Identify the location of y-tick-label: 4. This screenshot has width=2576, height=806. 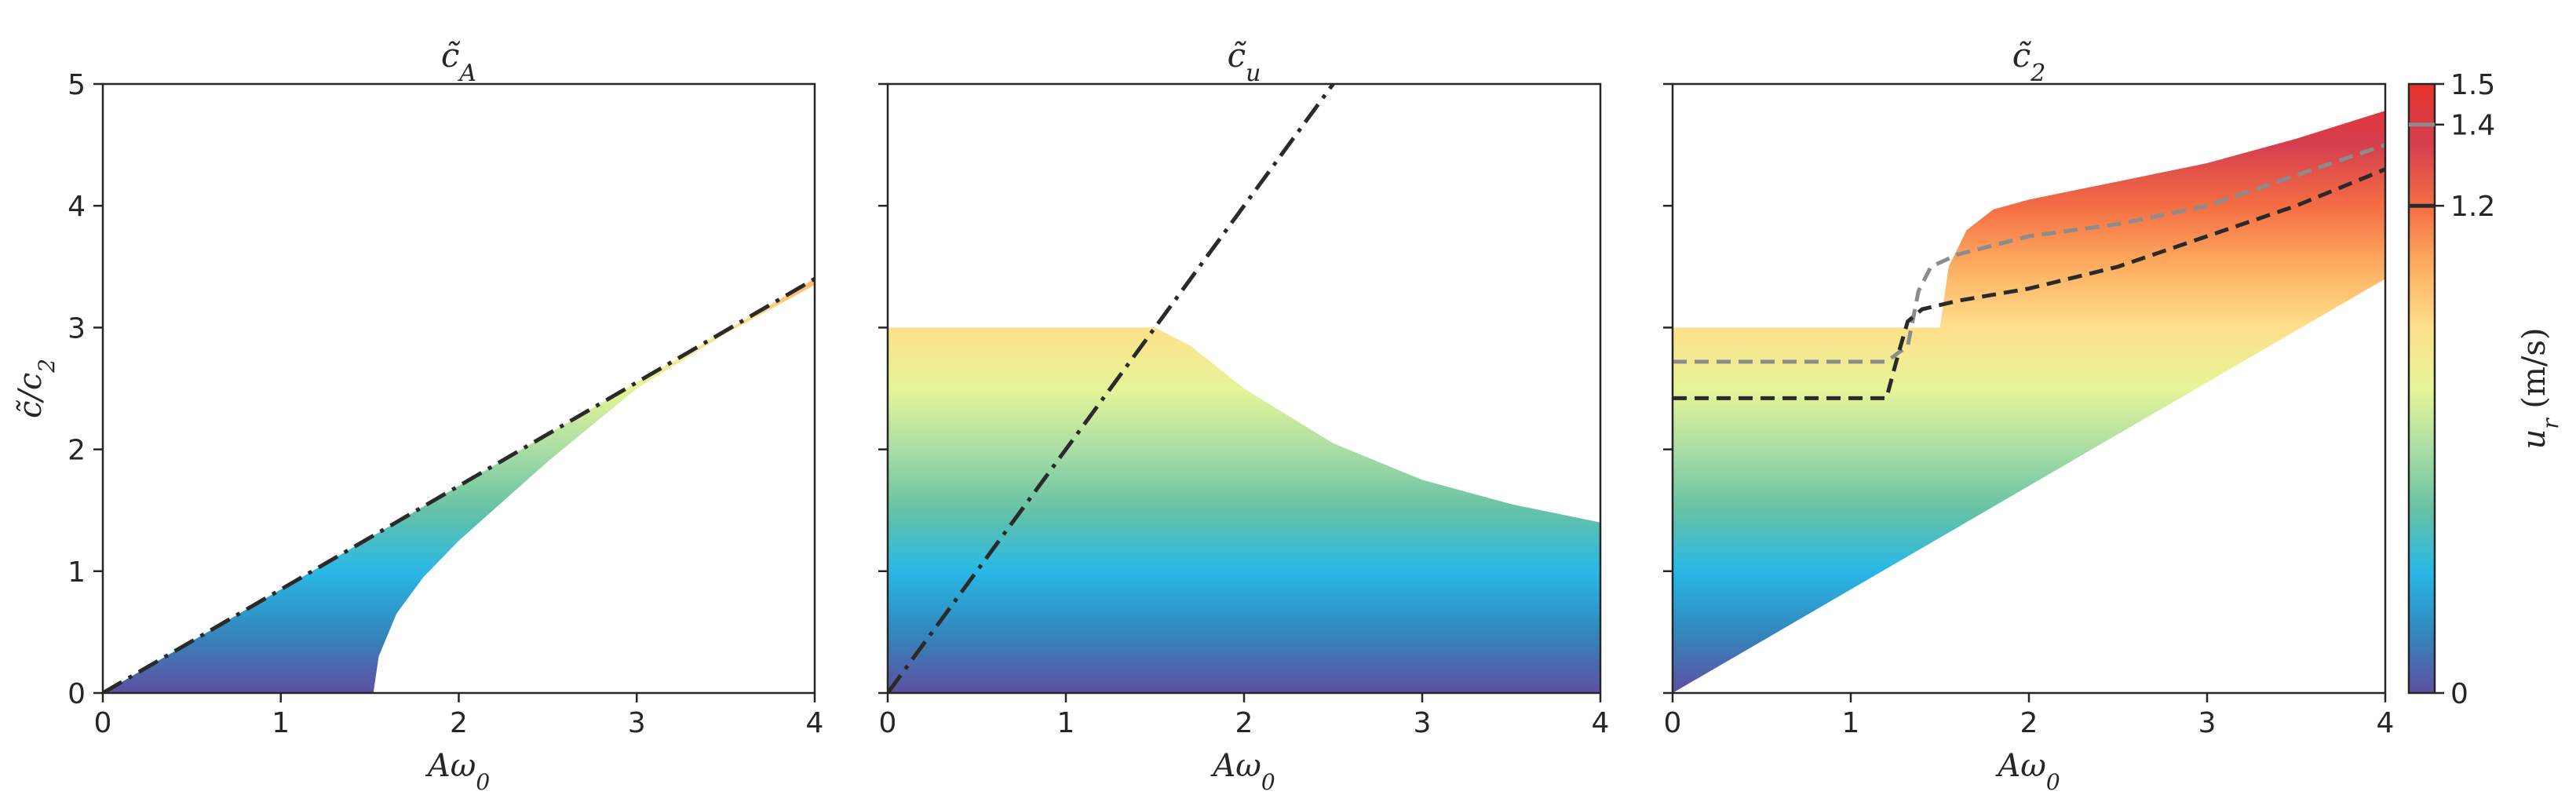
(77, 207).